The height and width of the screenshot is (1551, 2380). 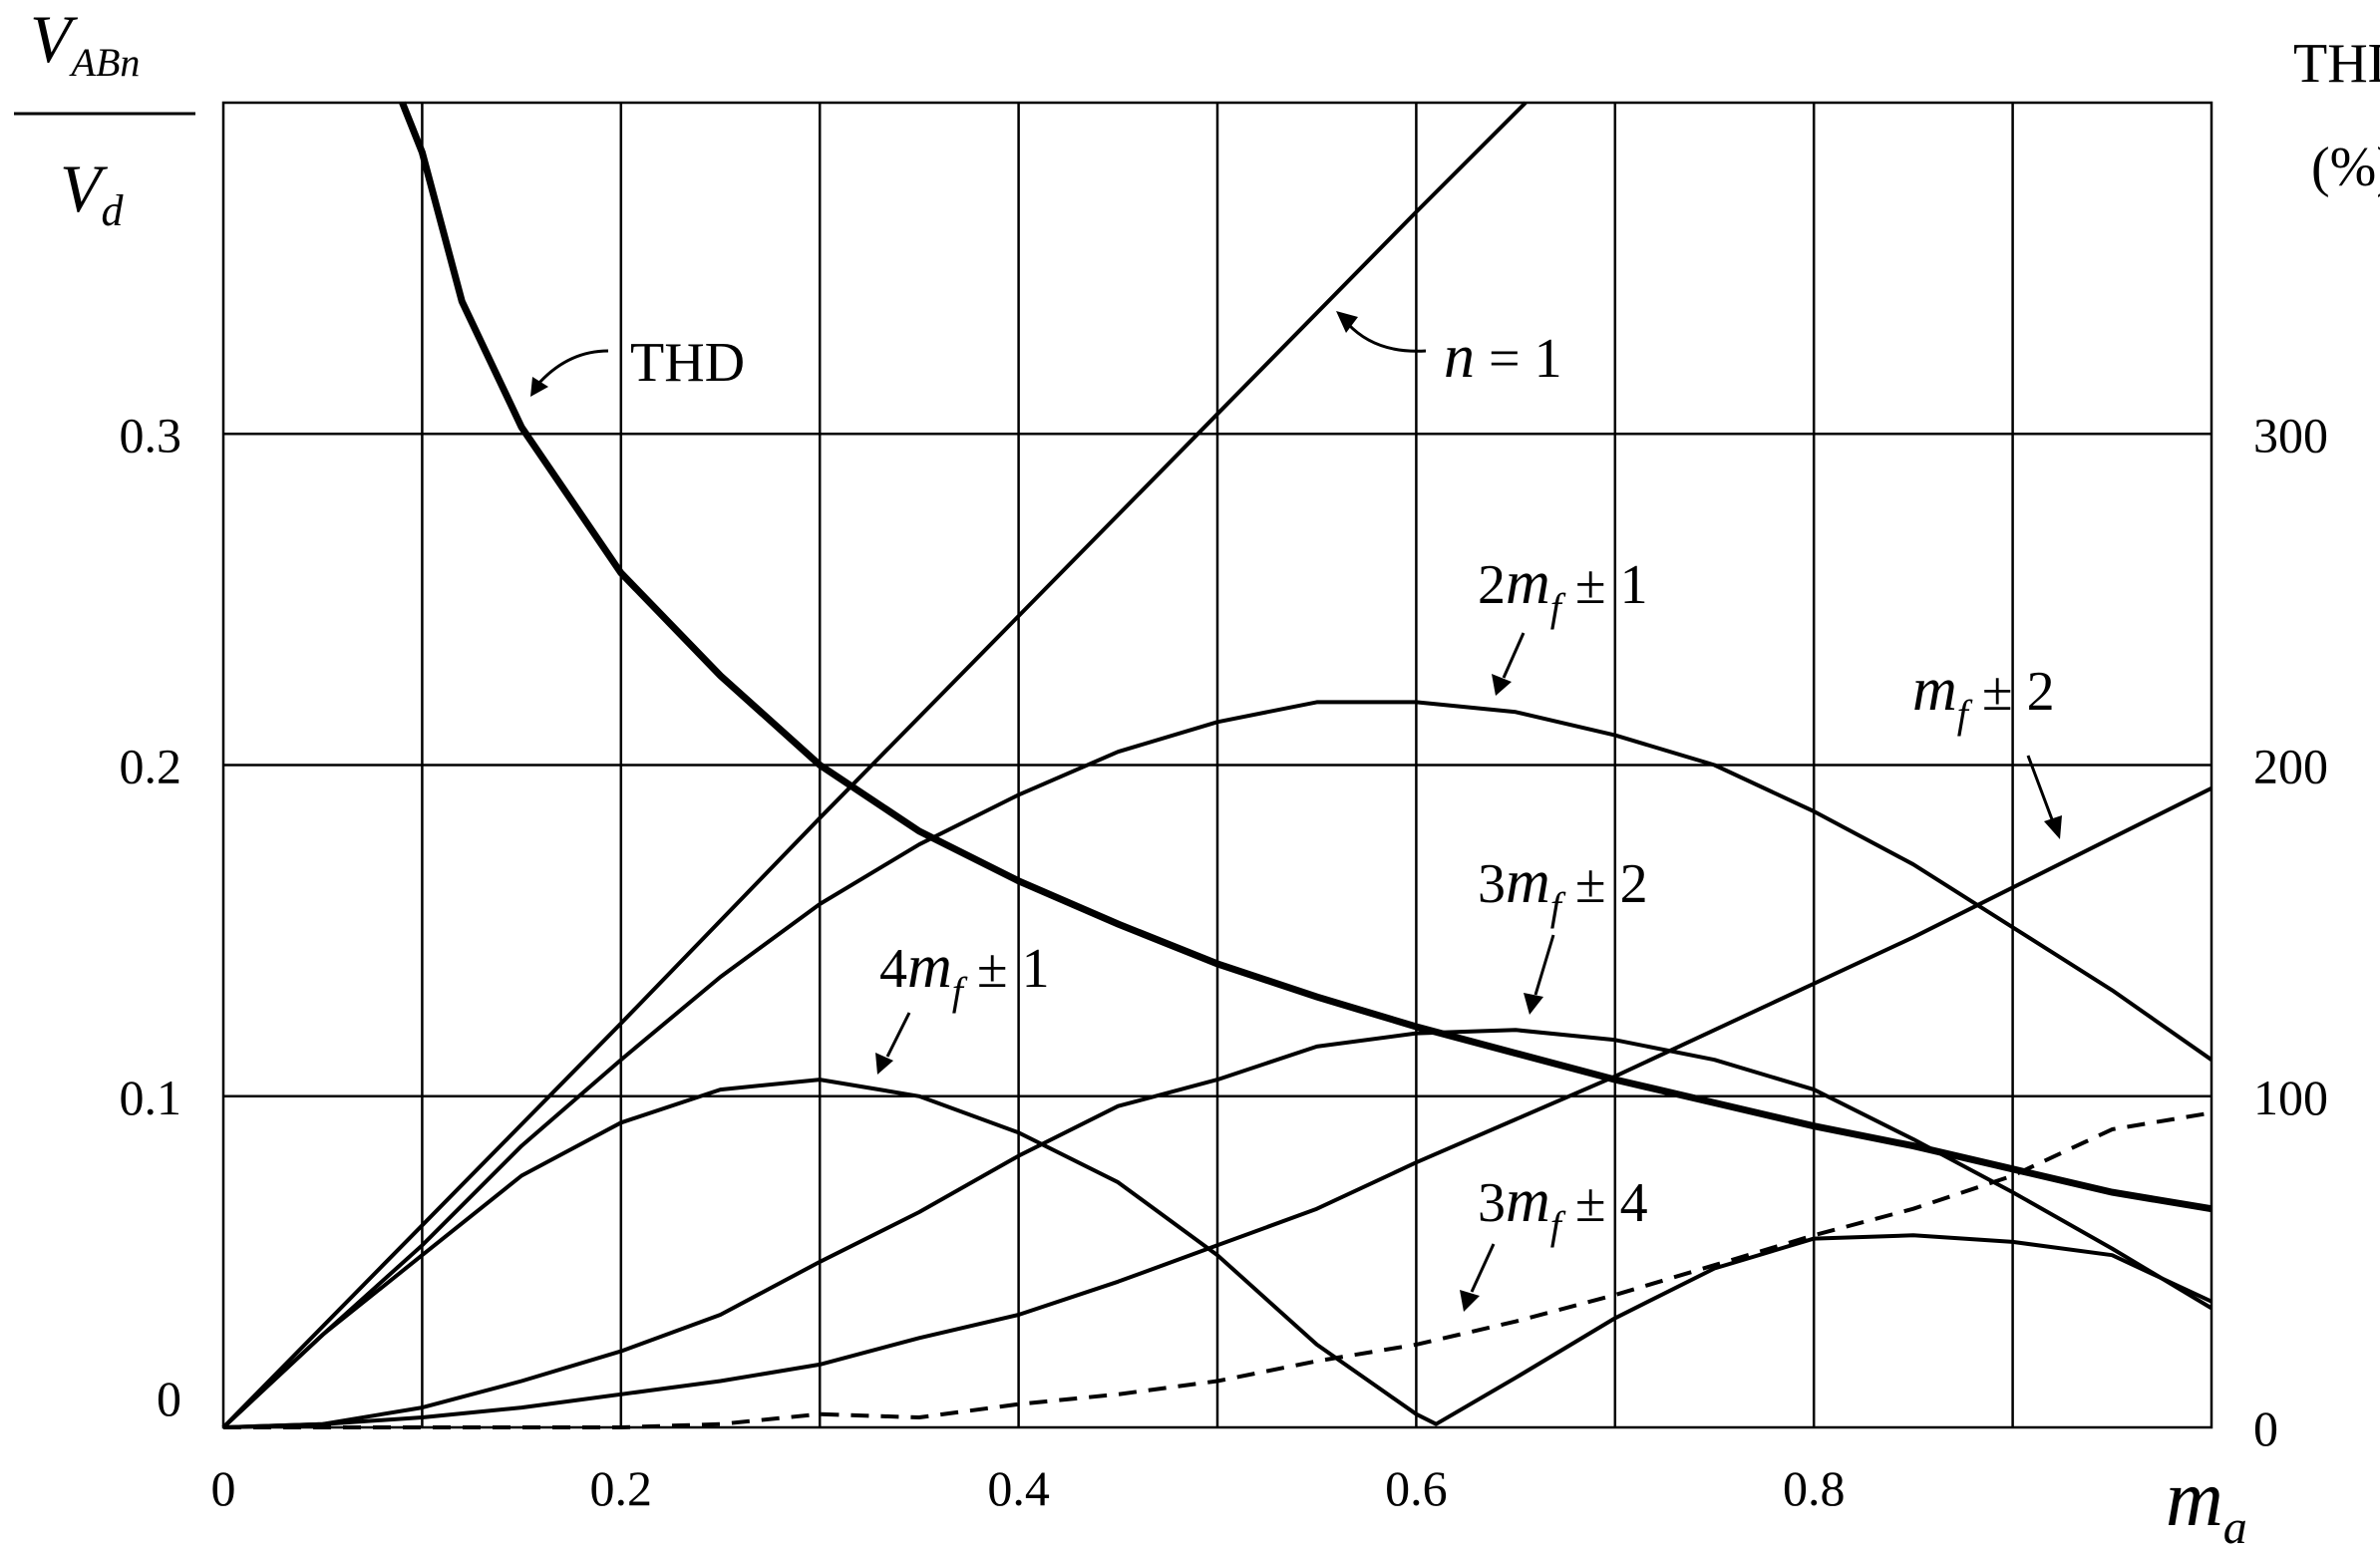 What do you see at coordinates (169, 1398) in the screenshot?
I see `y-left-tick-label: 0` at bounding box center [169, 1398].